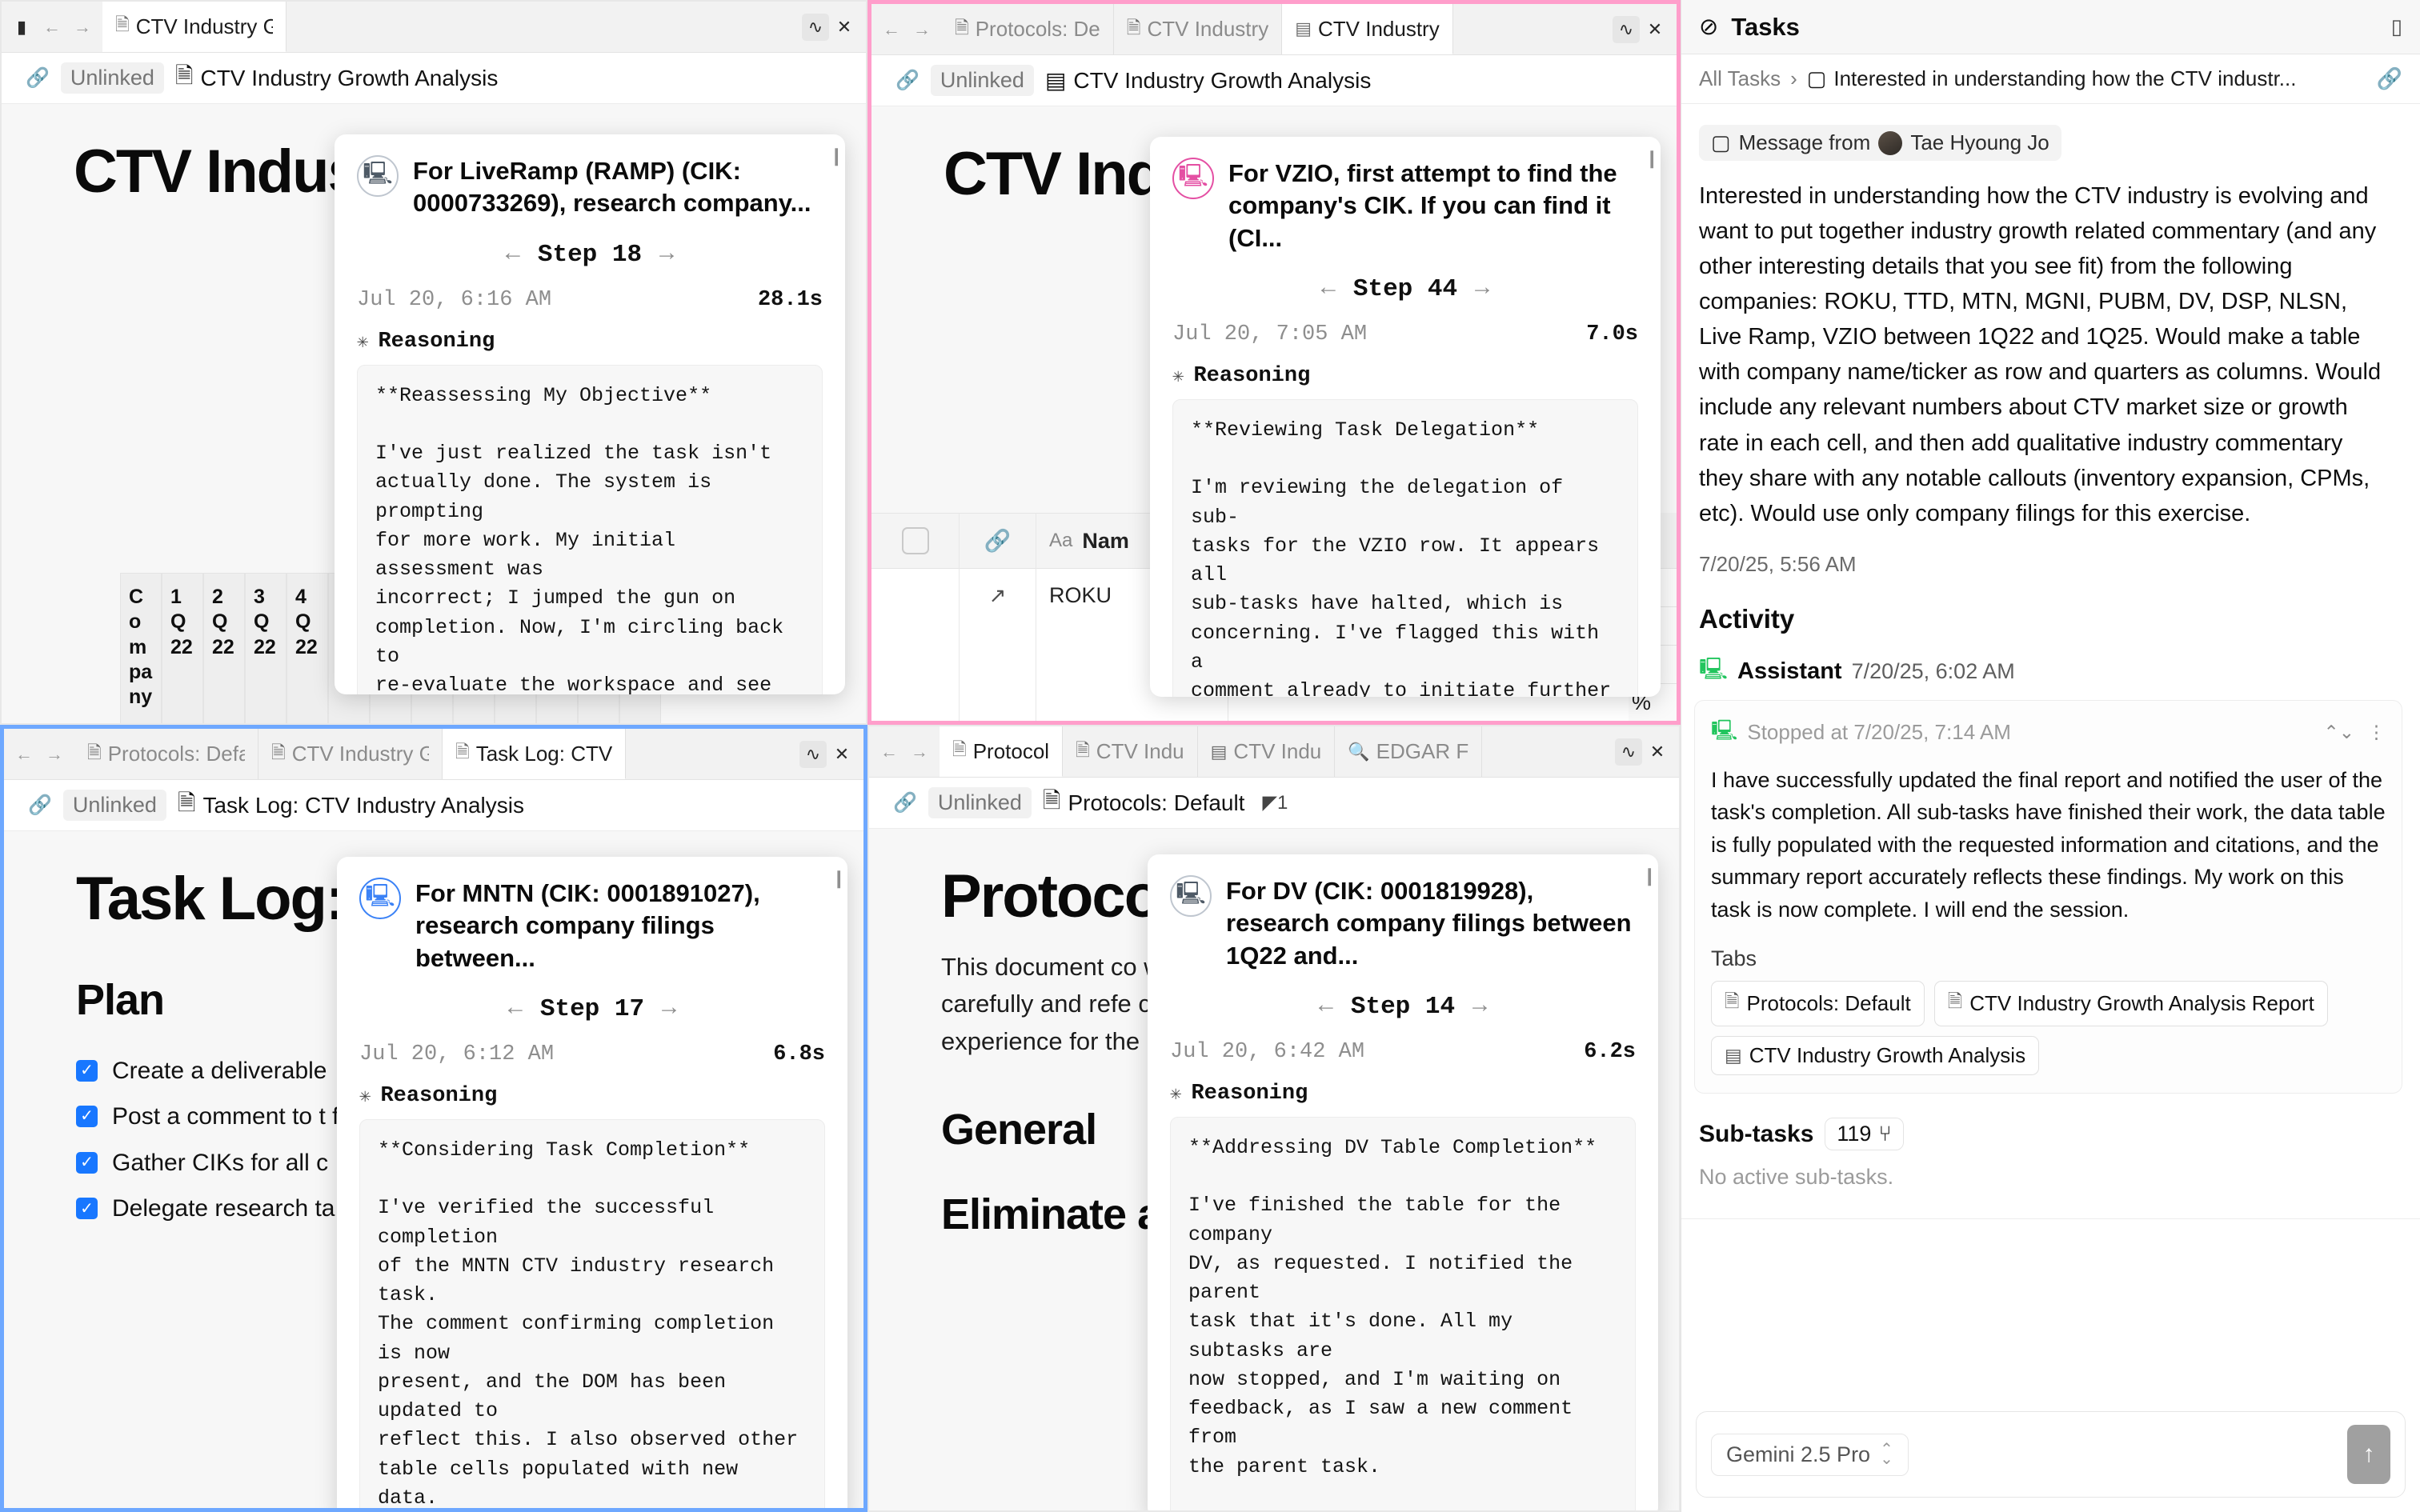 Image resolution: width=2420 pixels, height=1512 pixels. Describe the element at coordinates (915, 644) in the screenshot. I see `row-select-cell` at that location.